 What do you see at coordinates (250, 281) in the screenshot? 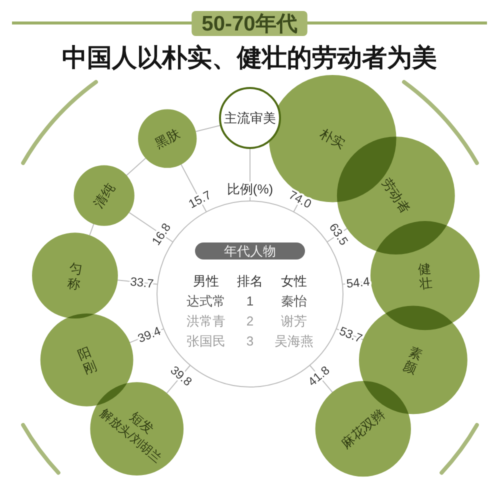
I see `text: 排名` at bounding box center [250, 281].